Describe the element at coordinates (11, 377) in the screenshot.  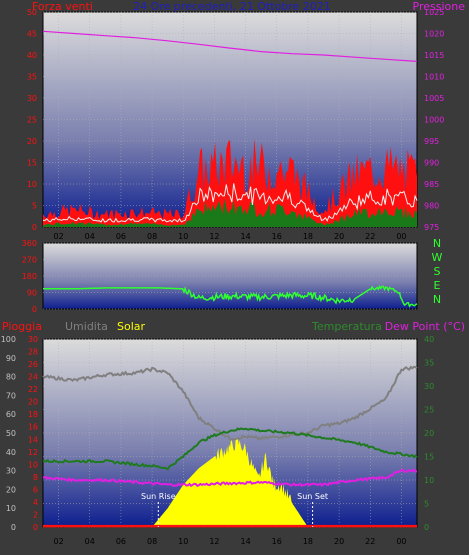
I see `humidity-tick-label: 80` at that location.